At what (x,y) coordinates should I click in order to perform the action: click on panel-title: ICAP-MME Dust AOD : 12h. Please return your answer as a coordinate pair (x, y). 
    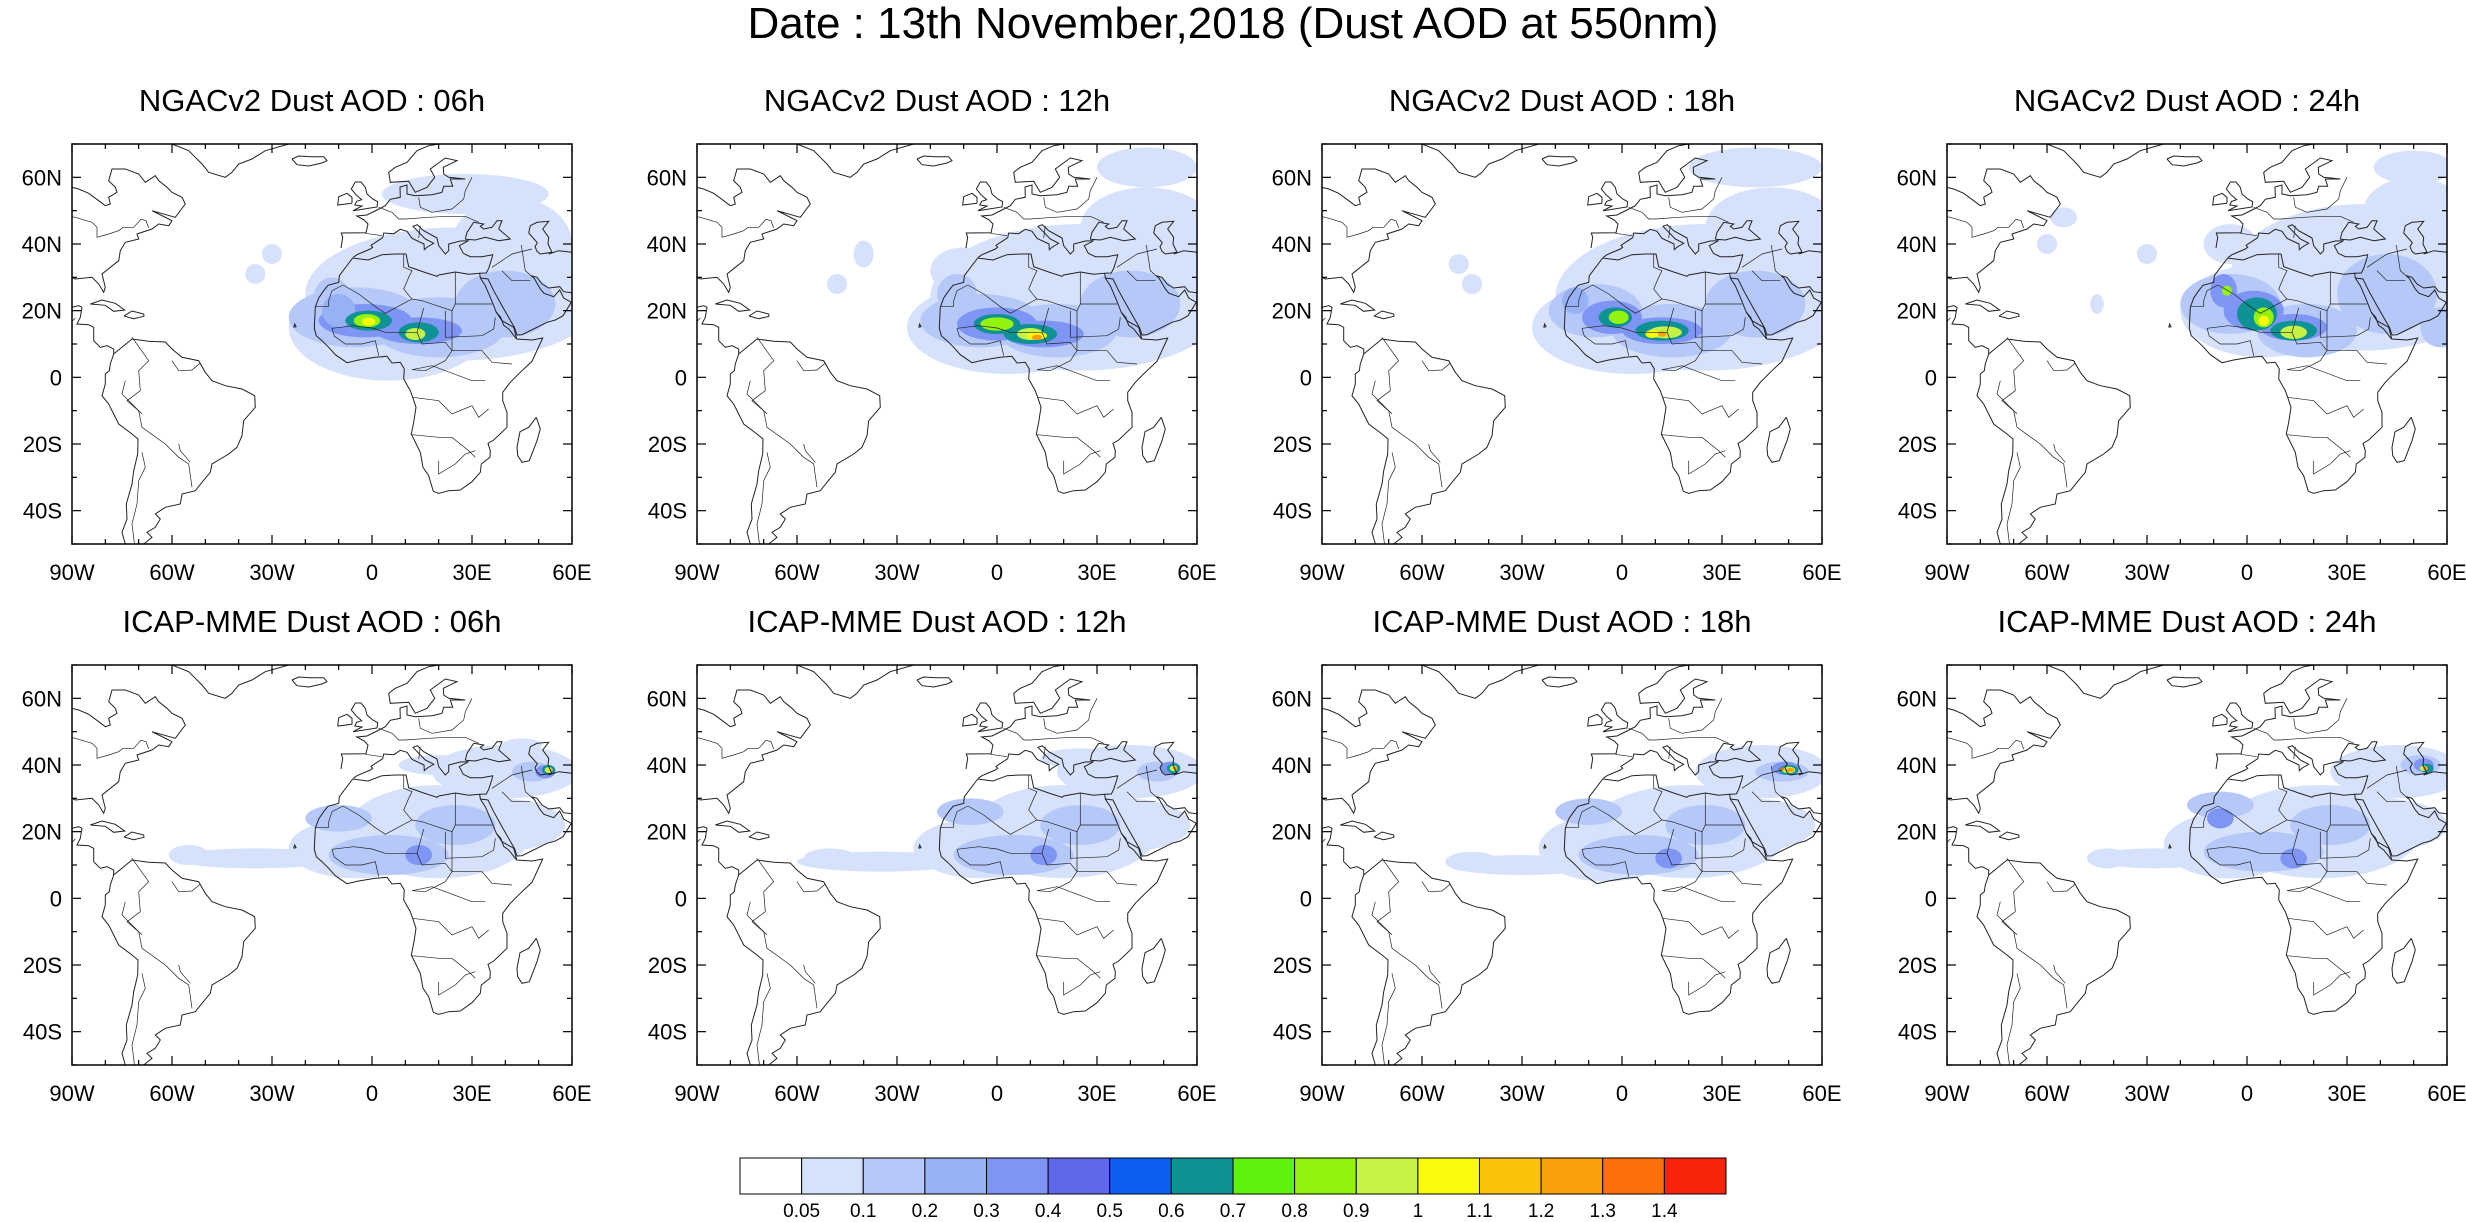
    Looking at the image, I should click on (937, 621).